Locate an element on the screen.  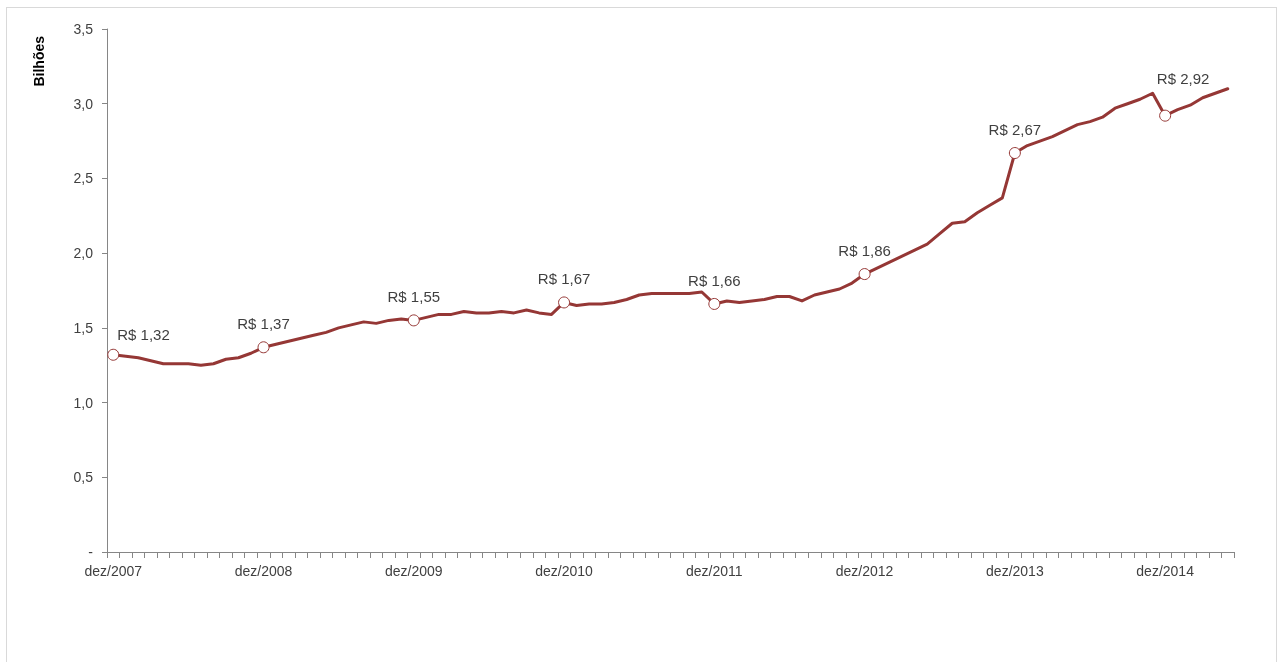
x-tick-label: dez/2014 is located at coordinates (1165, 571).